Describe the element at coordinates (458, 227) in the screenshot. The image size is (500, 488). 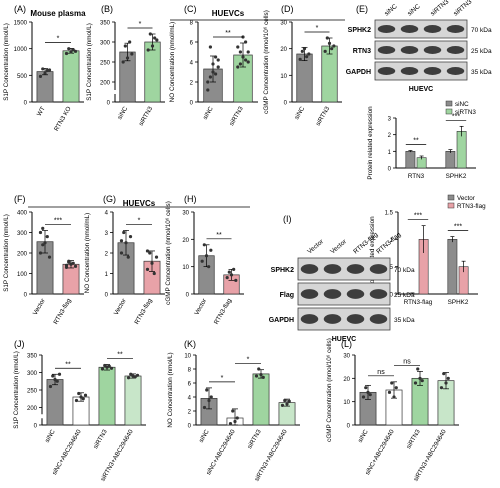
I see `sig-label: ***` at that location.